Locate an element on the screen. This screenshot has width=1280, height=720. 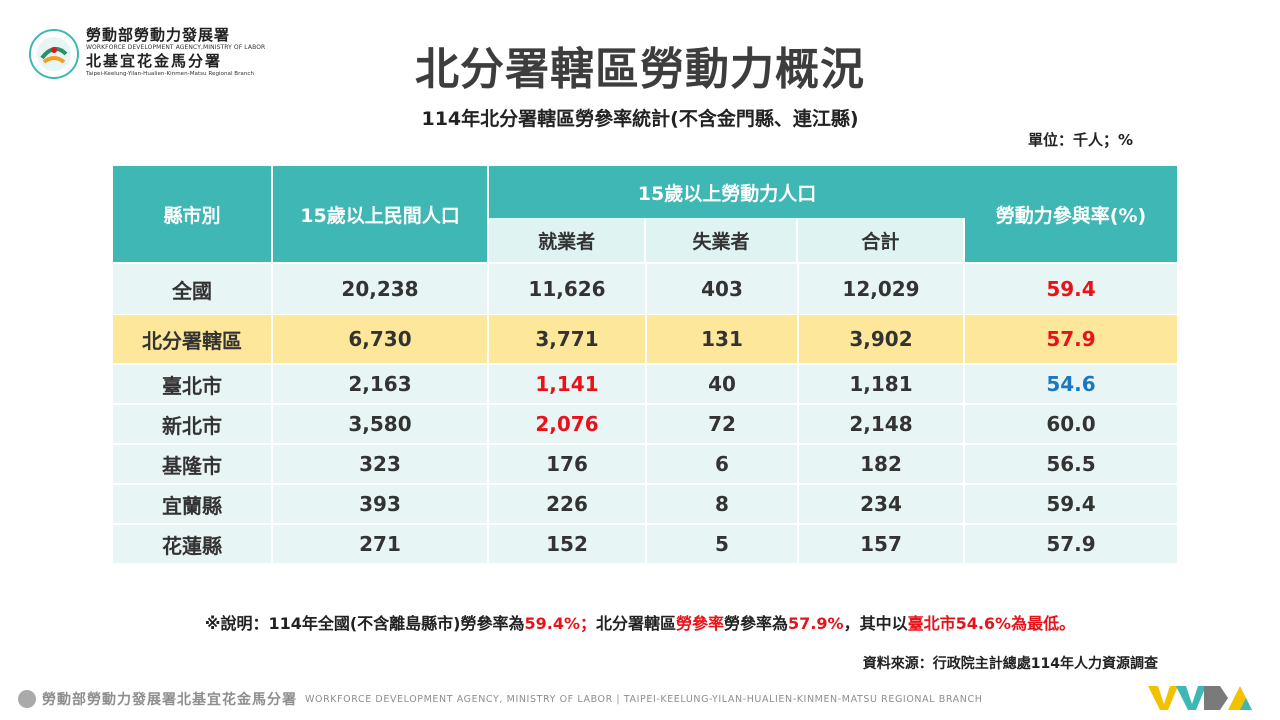
cell-population: 3,580 is located at coordinates (381, 424).